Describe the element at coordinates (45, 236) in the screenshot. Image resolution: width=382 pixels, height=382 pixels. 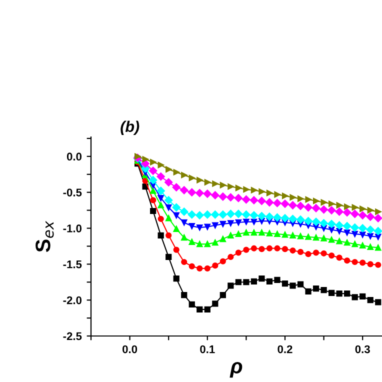
I see `y-axis-title: S$_{ex}$` at that location.